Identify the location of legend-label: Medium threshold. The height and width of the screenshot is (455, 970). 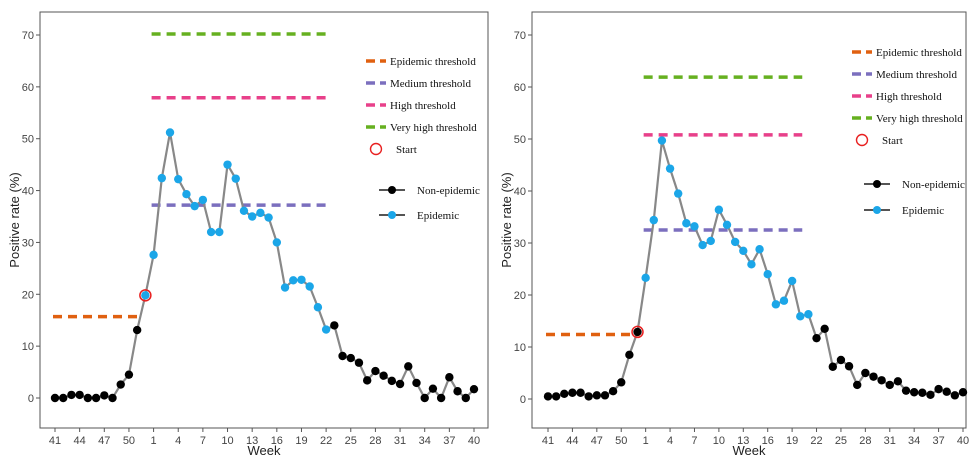
(916, 75).